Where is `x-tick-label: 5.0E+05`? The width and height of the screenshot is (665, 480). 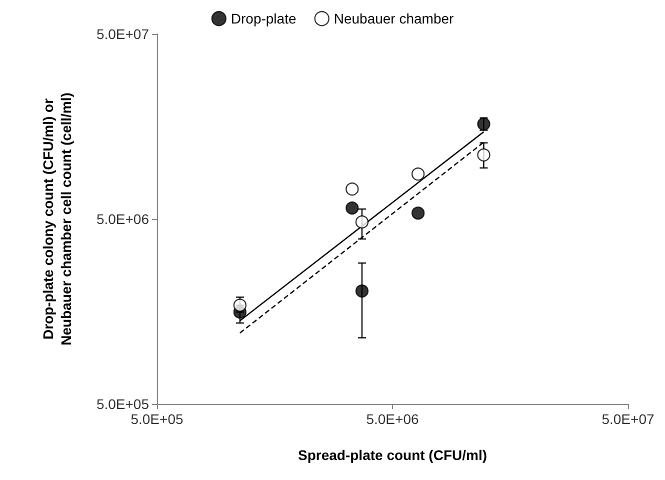 x-tick-label: 5.0E+05 is located at coordinates (157, 419).